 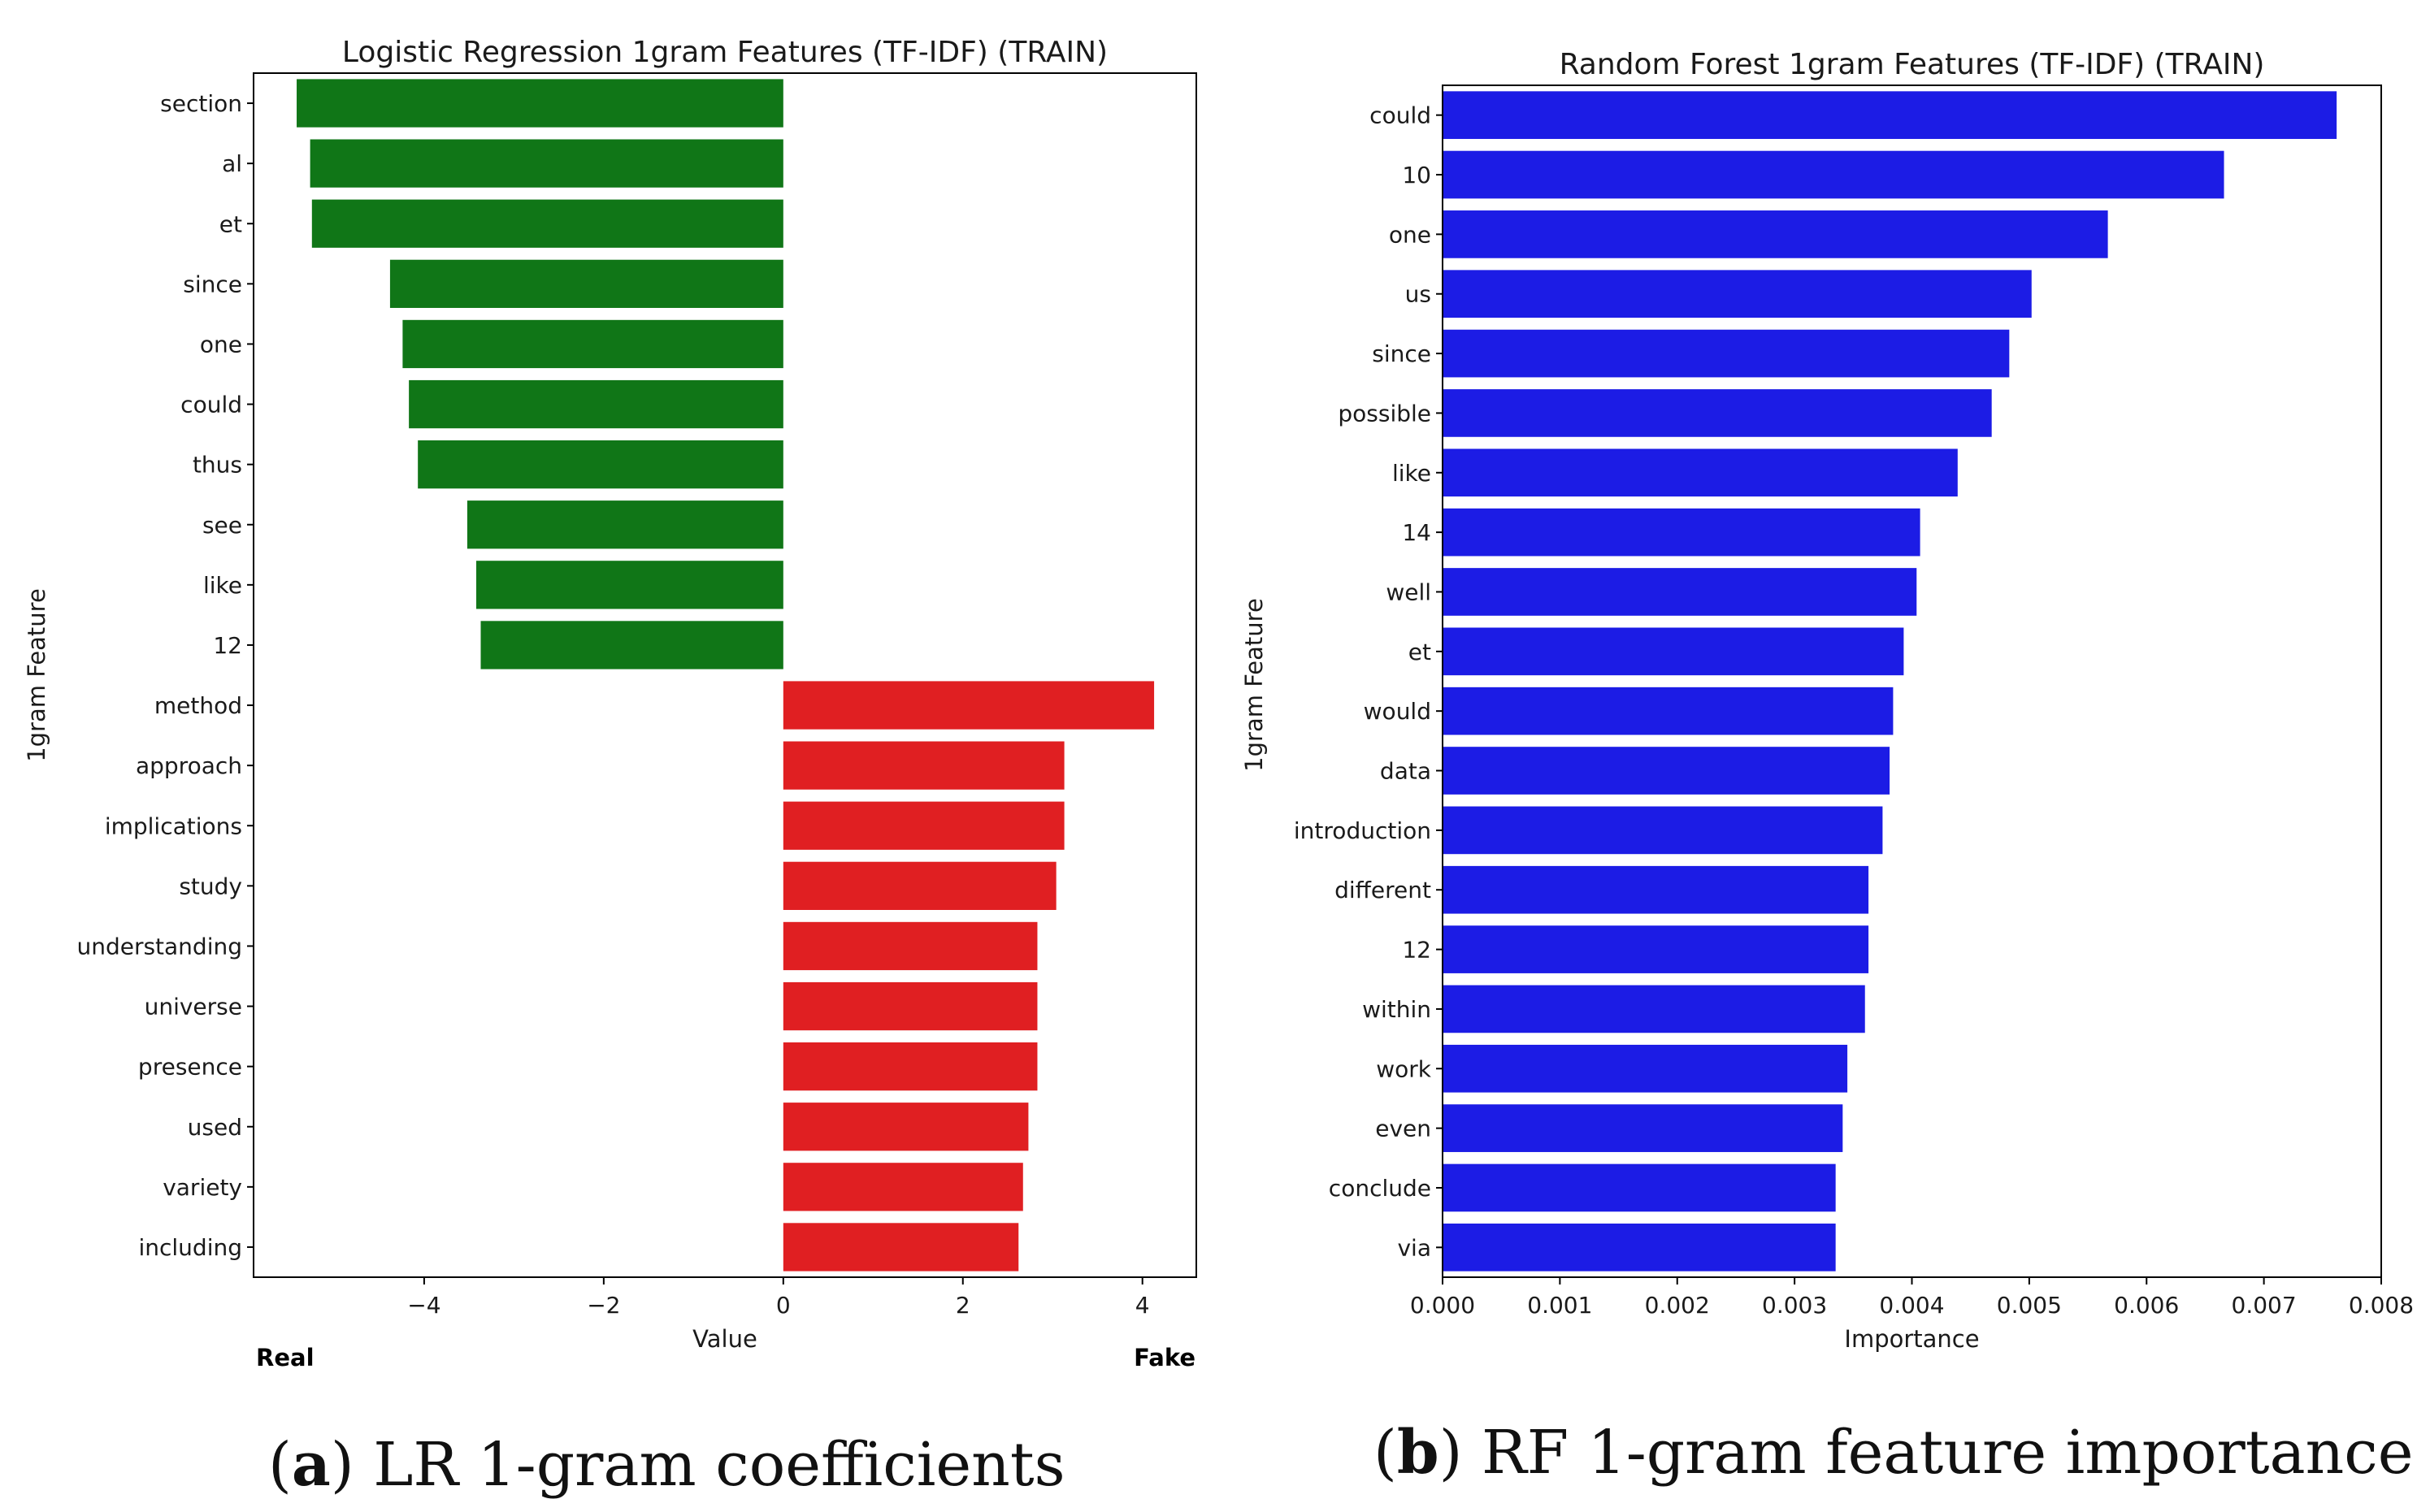 I want to click on rf-x-tick-label: 0.000, so click(x=1443, y=1305).